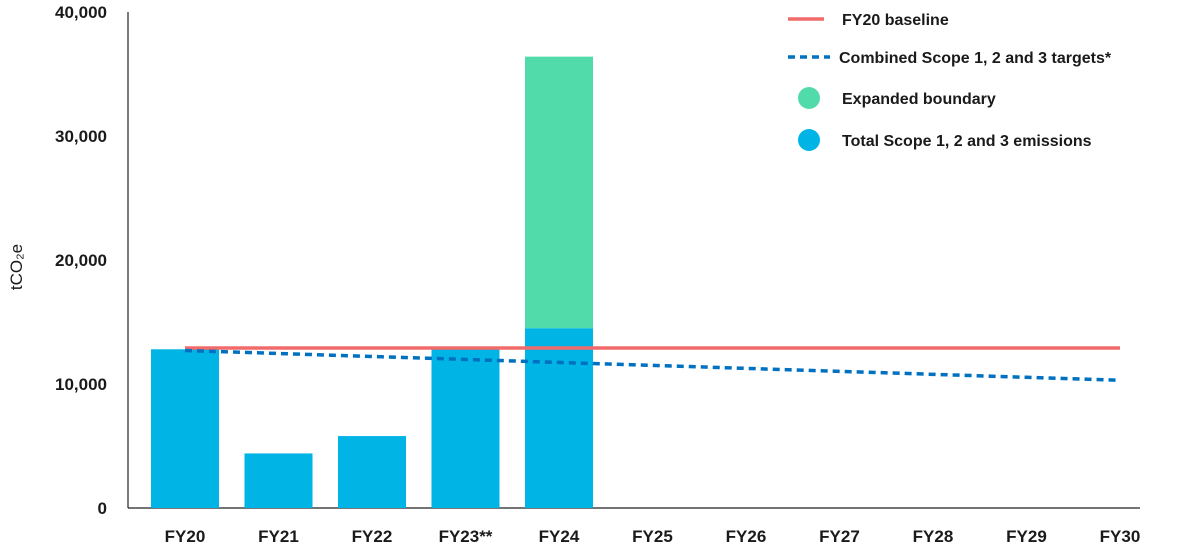 This screenshot has height=556, width=1194. I want to click on x-tick-label: FY23**, so click(466, 536).